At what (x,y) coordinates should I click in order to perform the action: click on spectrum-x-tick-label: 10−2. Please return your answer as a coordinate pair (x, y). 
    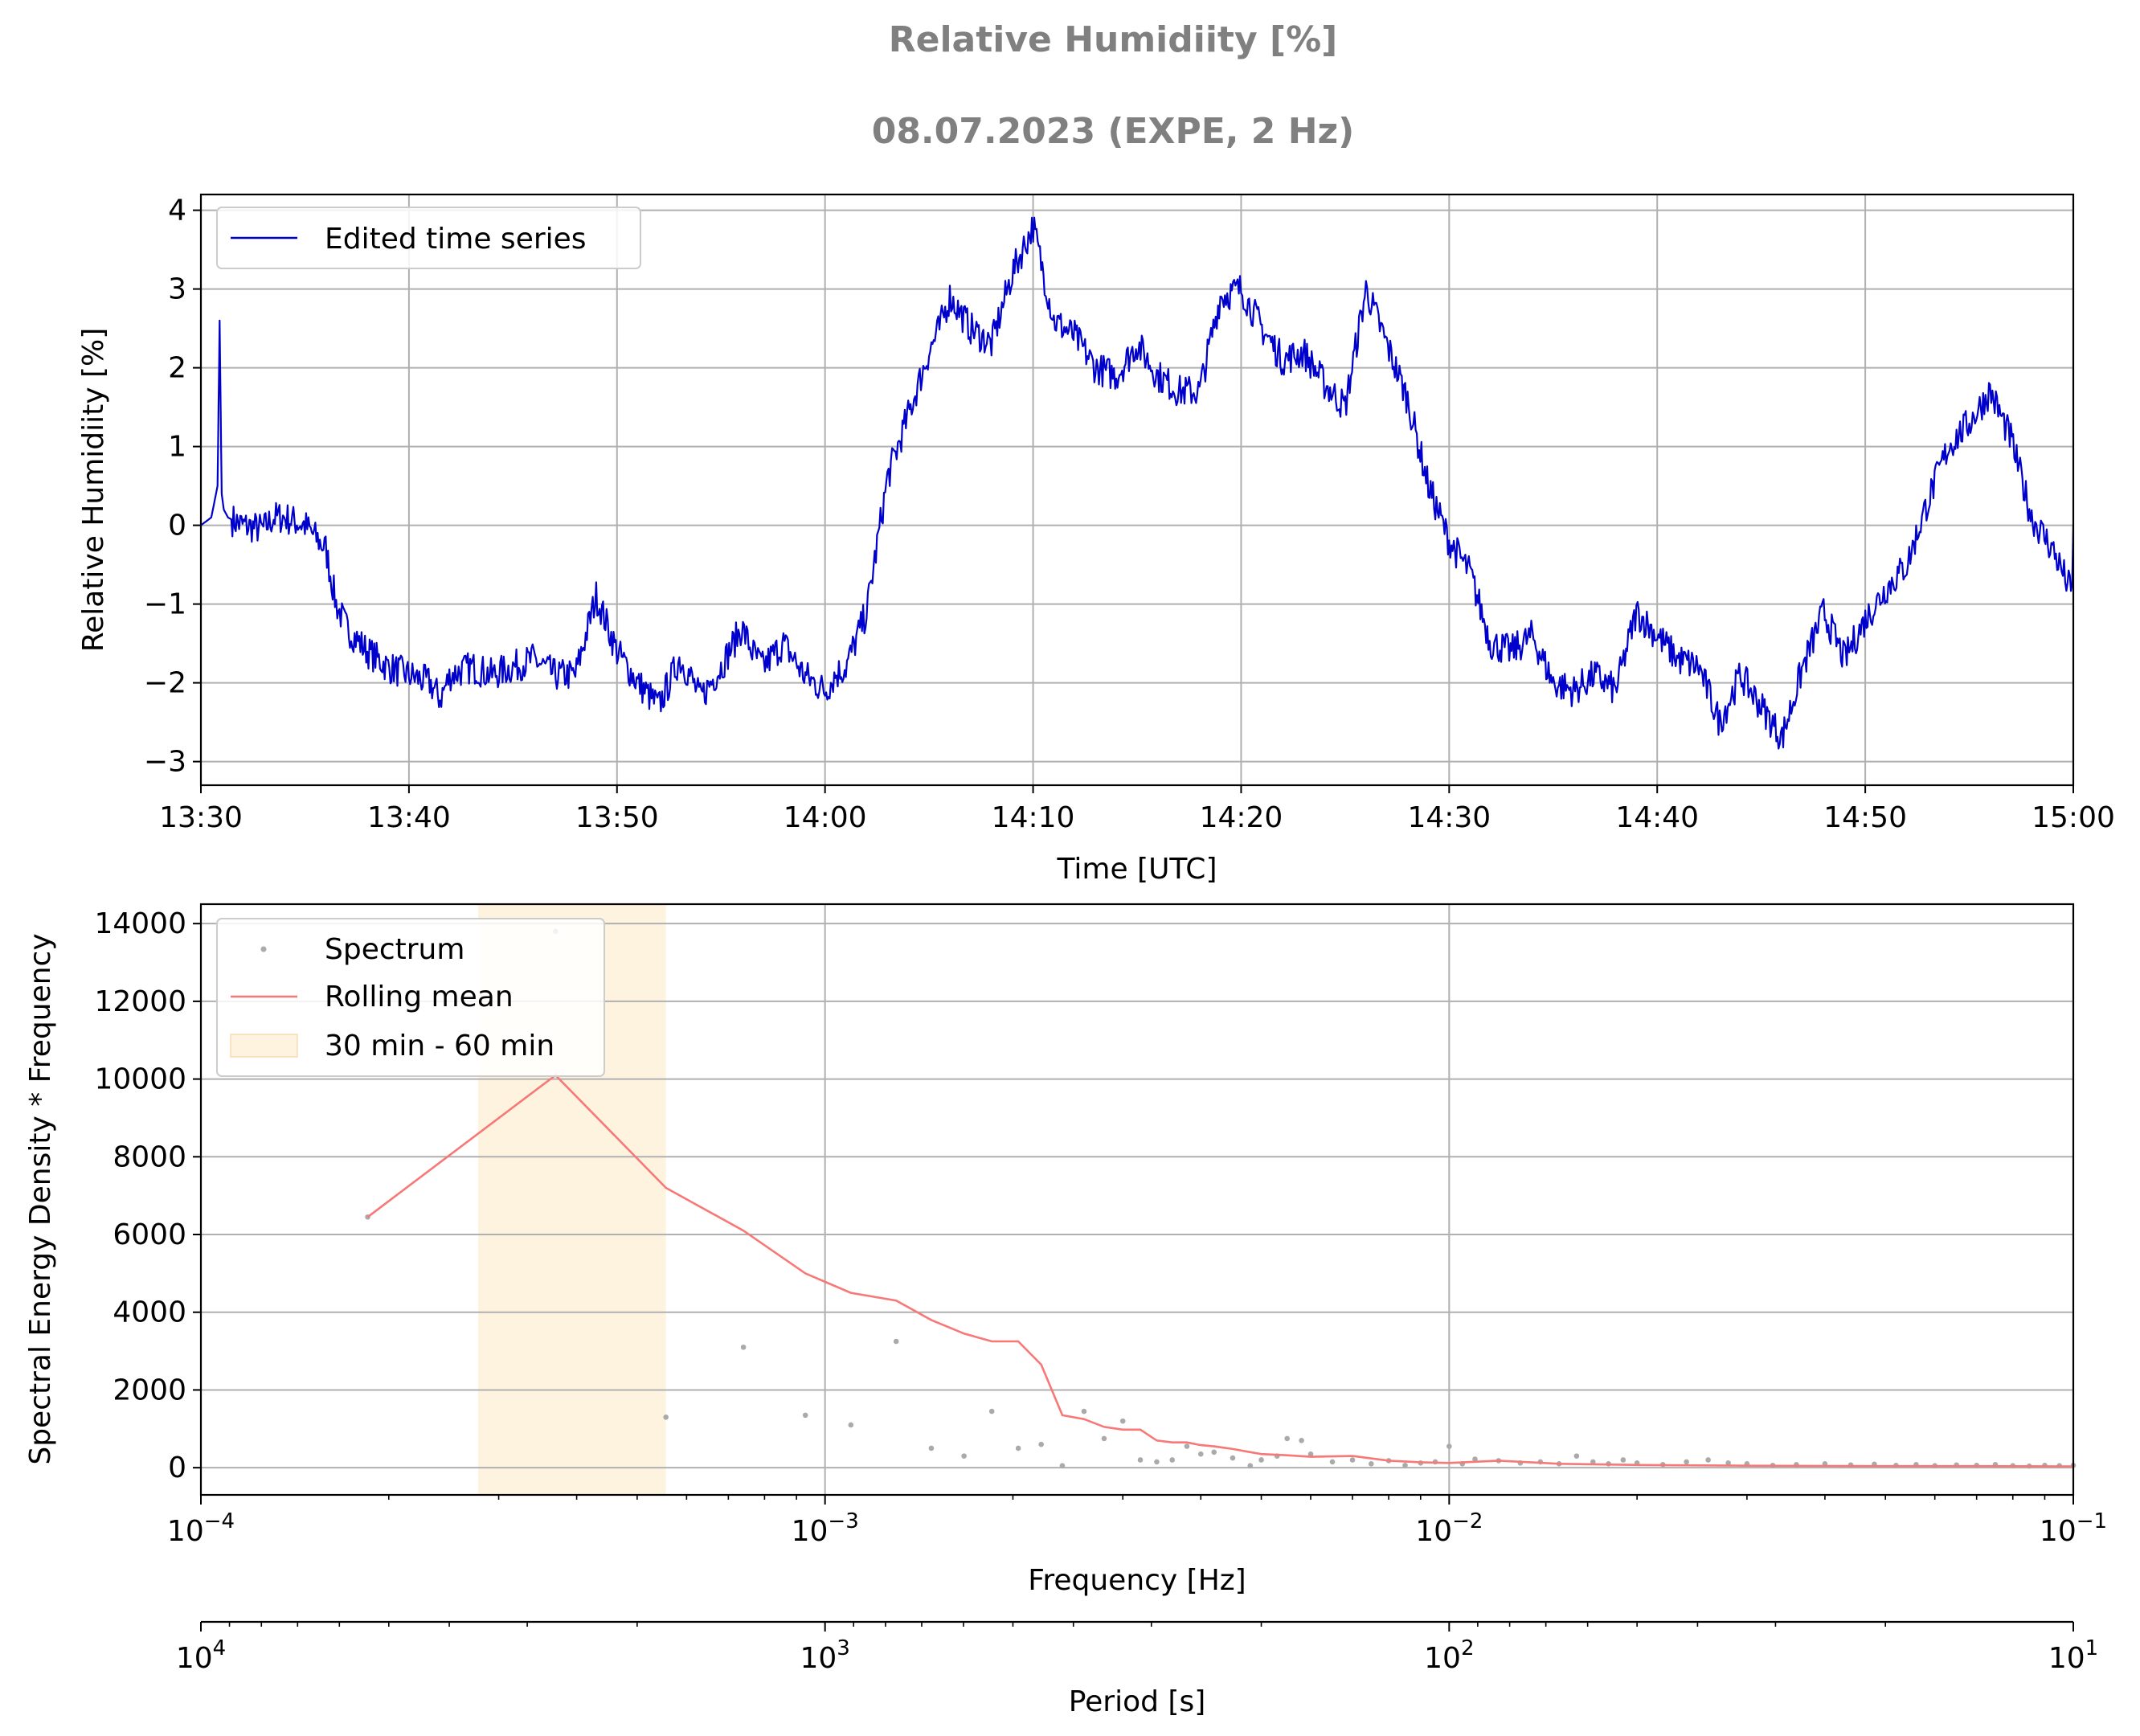
    Looking at the image, I should click on (1449, 1528).